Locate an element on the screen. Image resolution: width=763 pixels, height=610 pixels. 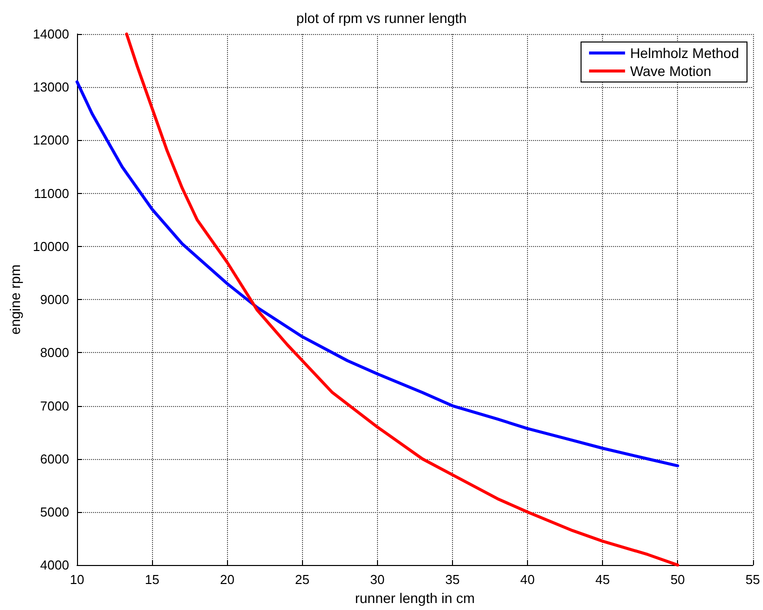
x-tick-label: 35 is located at coordinates (452, 580).